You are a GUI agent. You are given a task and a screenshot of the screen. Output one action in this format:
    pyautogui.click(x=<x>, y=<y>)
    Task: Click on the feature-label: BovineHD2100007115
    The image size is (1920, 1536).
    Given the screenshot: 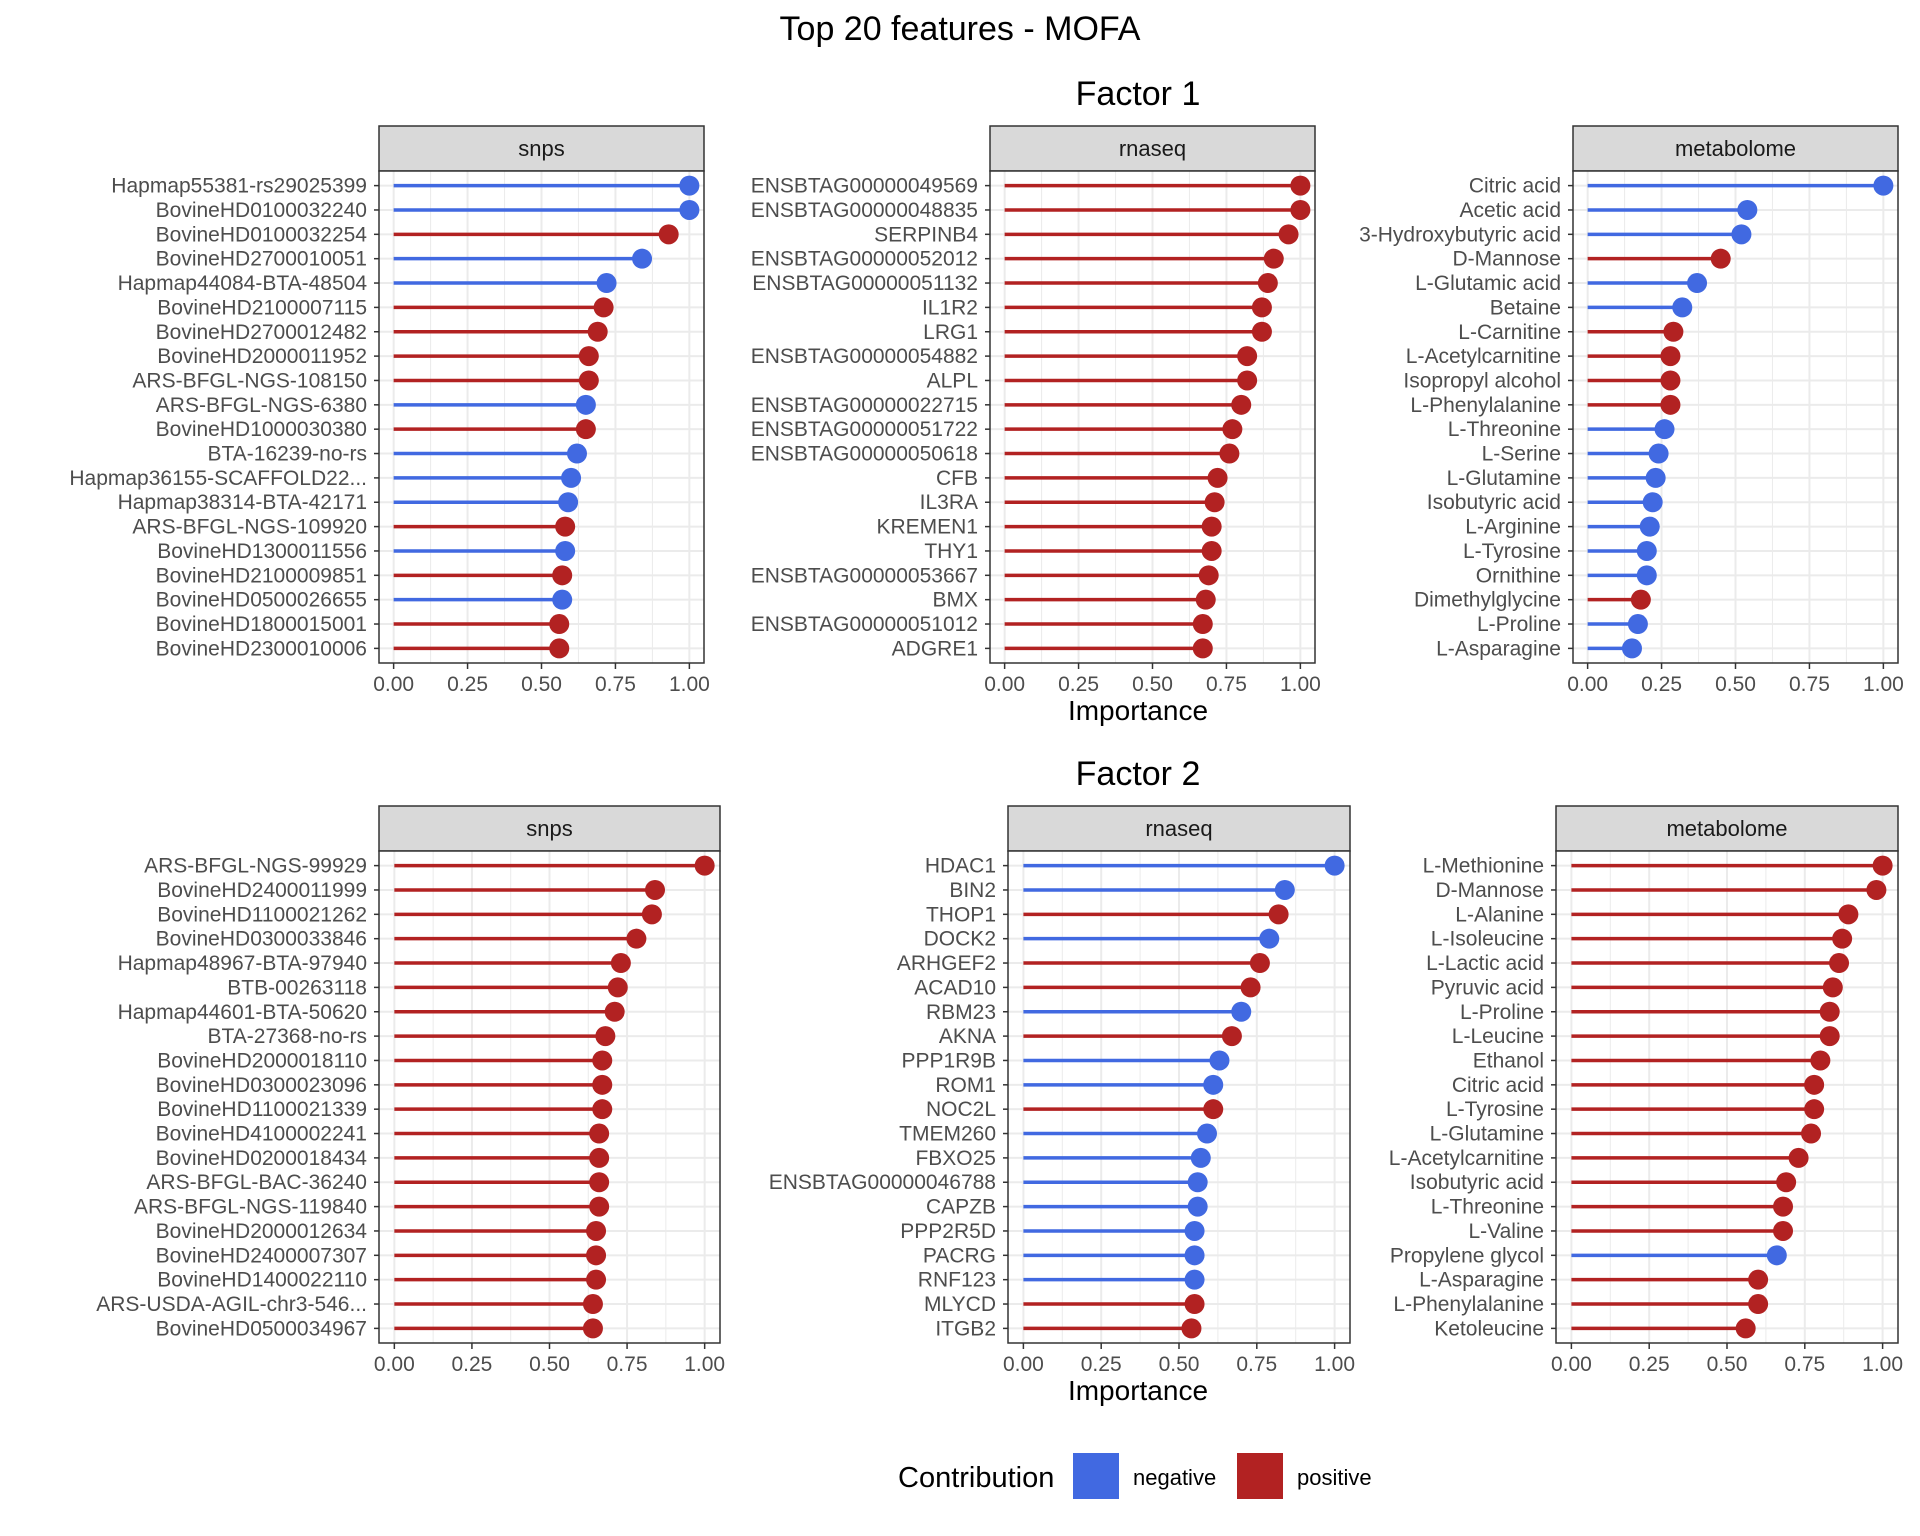 What is the action you would take?
    pyautogui.click(x=262, y=307)
    